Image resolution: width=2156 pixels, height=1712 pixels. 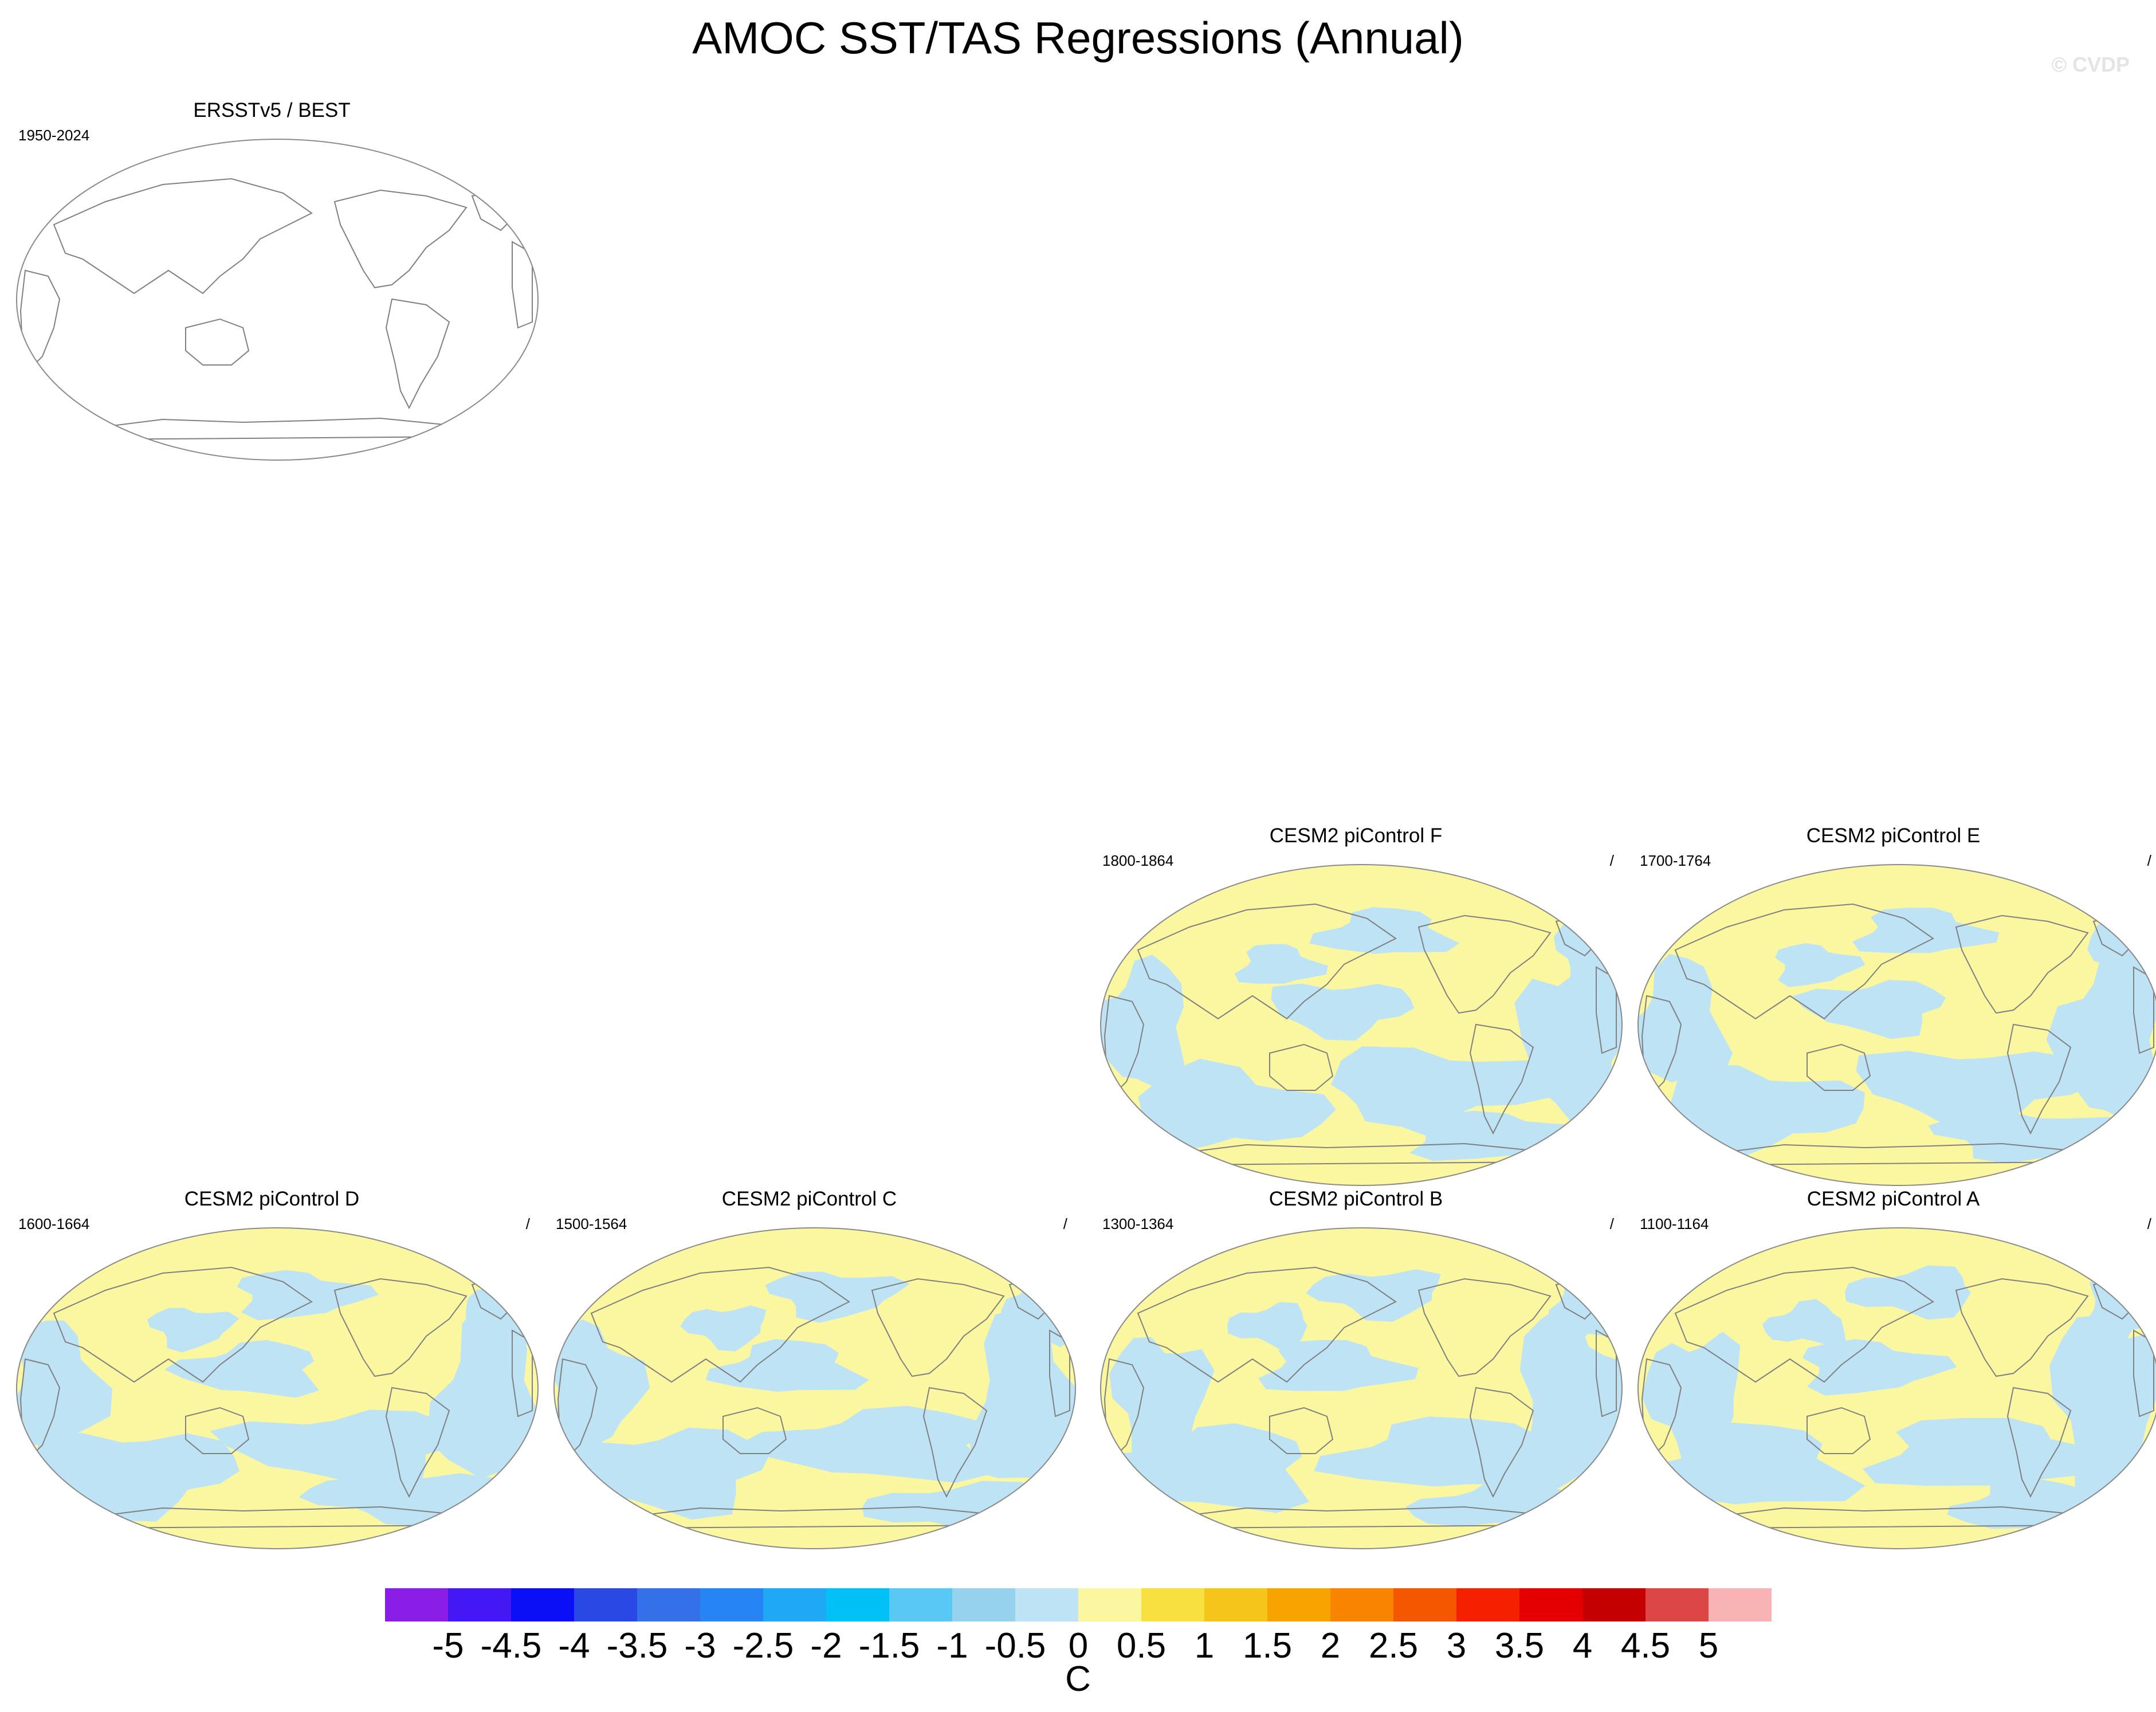 What do you see at coordinates (700, 1646) in the screenshot?
I see `colorbar-tick-label: -3` at bounding box center [700, 1646].